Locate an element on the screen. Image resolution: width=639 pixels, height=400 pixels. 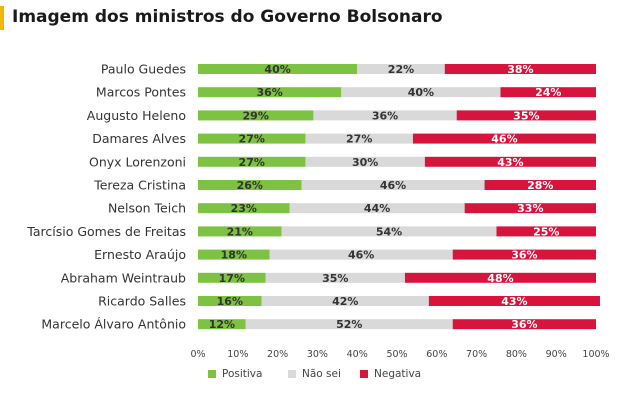
data-label: 12% is located at coordinates (222, 324).